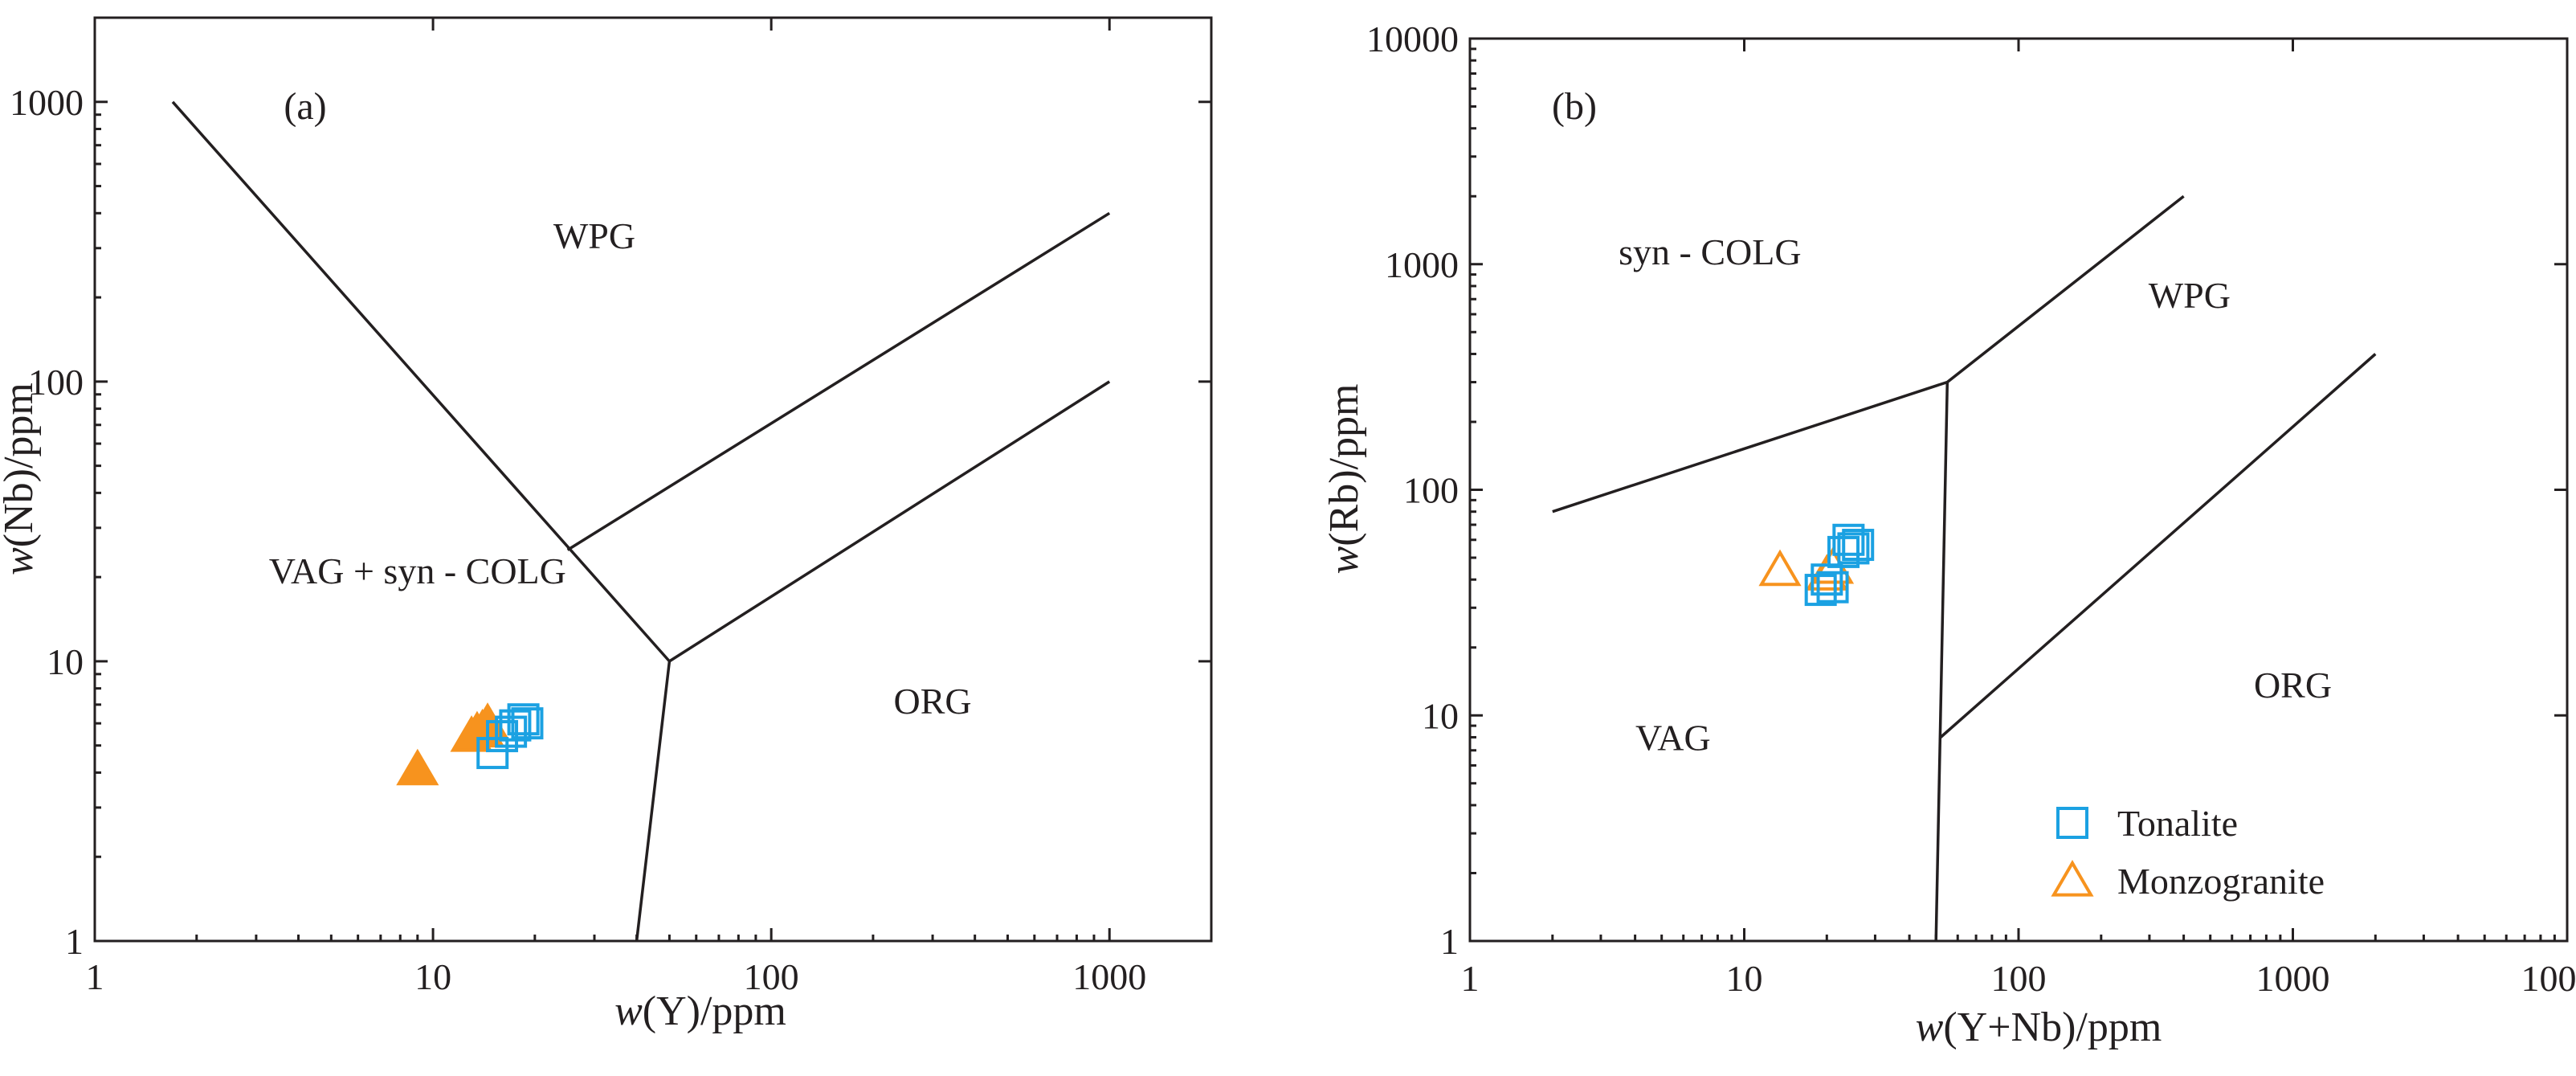 The image size is (2576, 1076). Describe the element at coordinates (1673, 738) in the screenshot. I see `region-label: VAG` at that location.